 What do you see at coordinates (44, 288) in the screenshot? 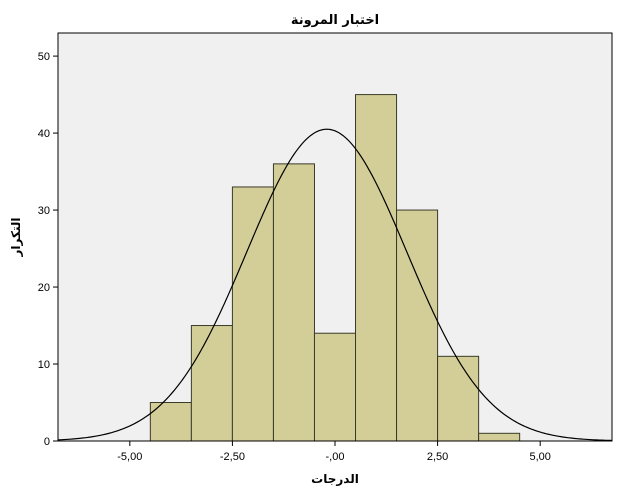
I see `y-tick-label: 20` at bounding box center [44, 288].